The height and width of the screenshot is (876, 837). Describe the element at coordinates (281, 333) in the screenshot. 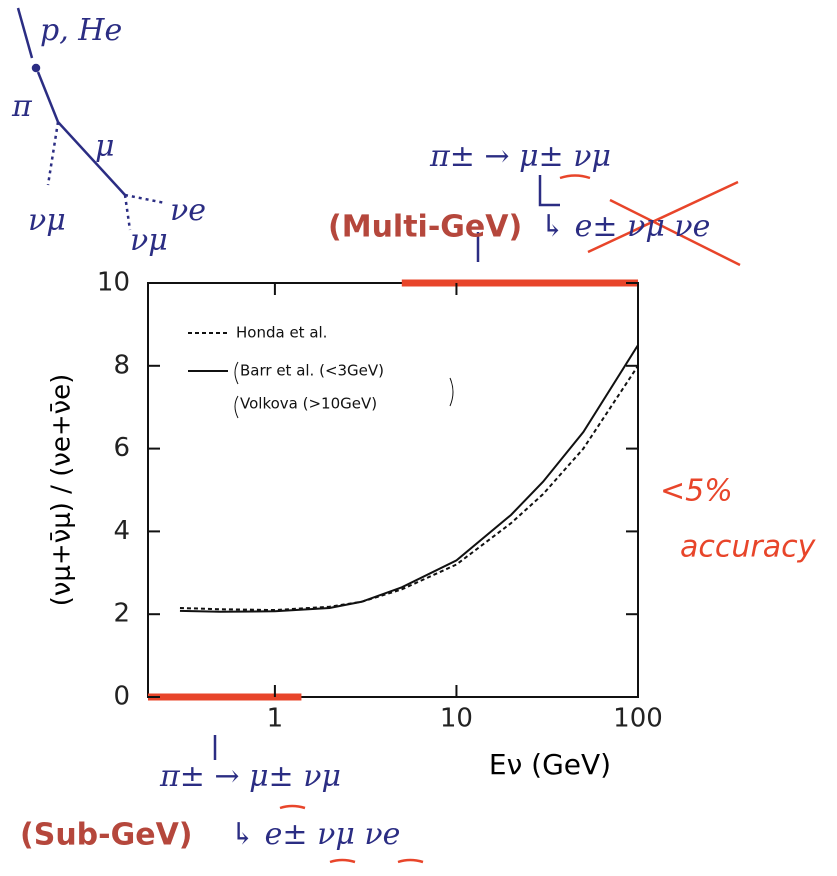

I see `legend-label: Honda et al.` at that location.